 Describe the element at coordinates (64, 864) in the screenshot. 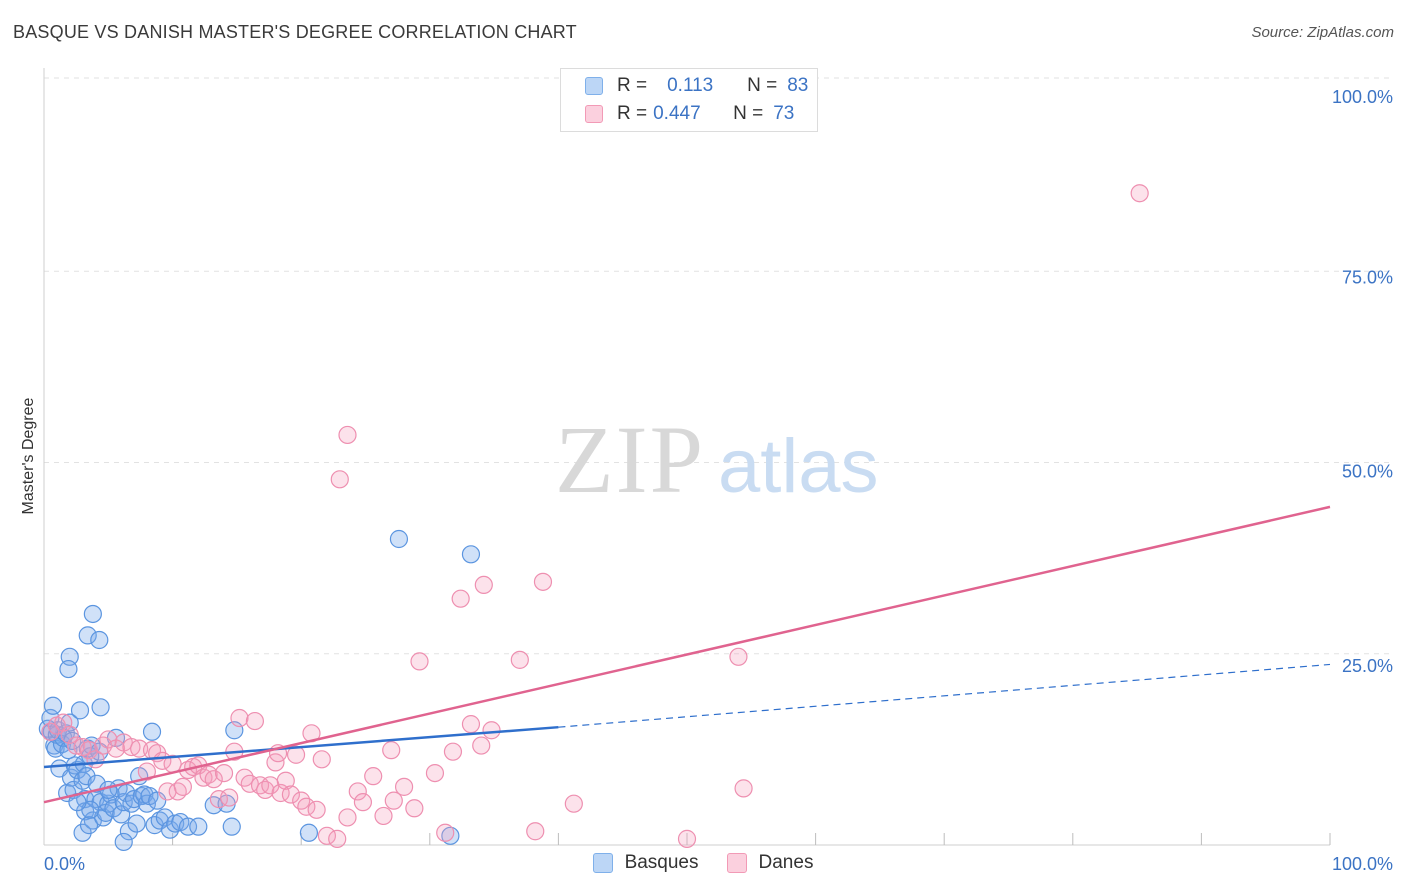

I see `x-tick-label: 0.0%` at that location.